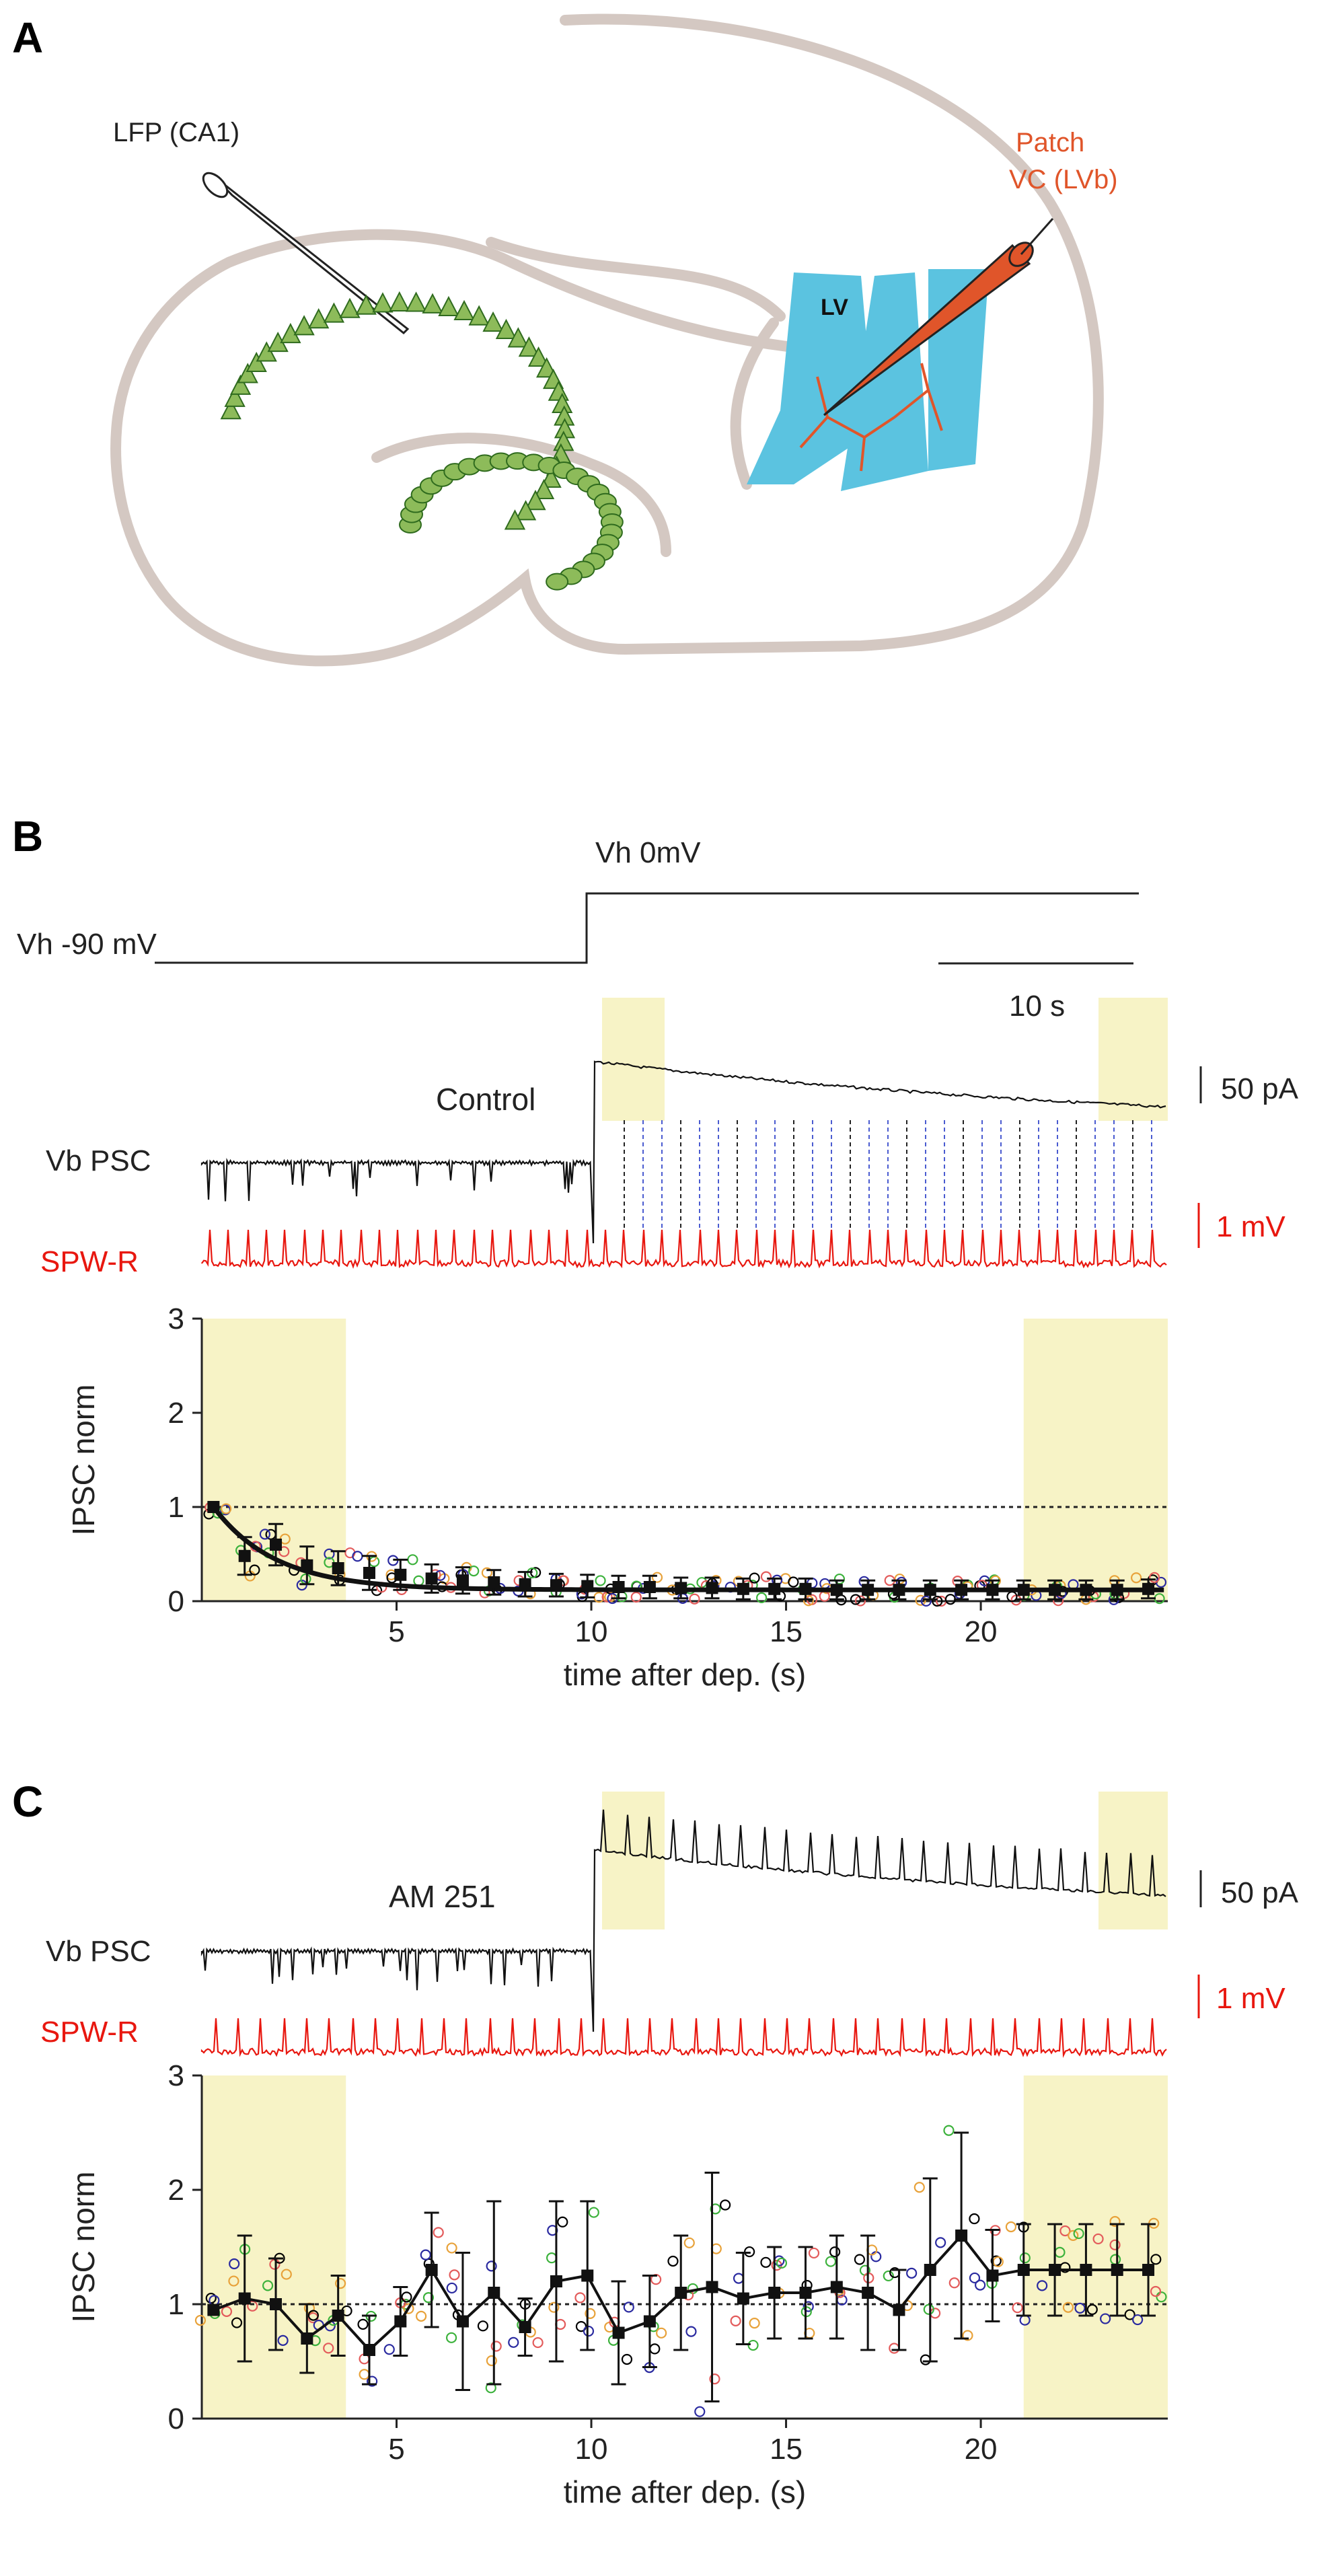 The height and width of the screenshot is (2576, 1342). I want to click on highlight-early, so click(633, 1059).